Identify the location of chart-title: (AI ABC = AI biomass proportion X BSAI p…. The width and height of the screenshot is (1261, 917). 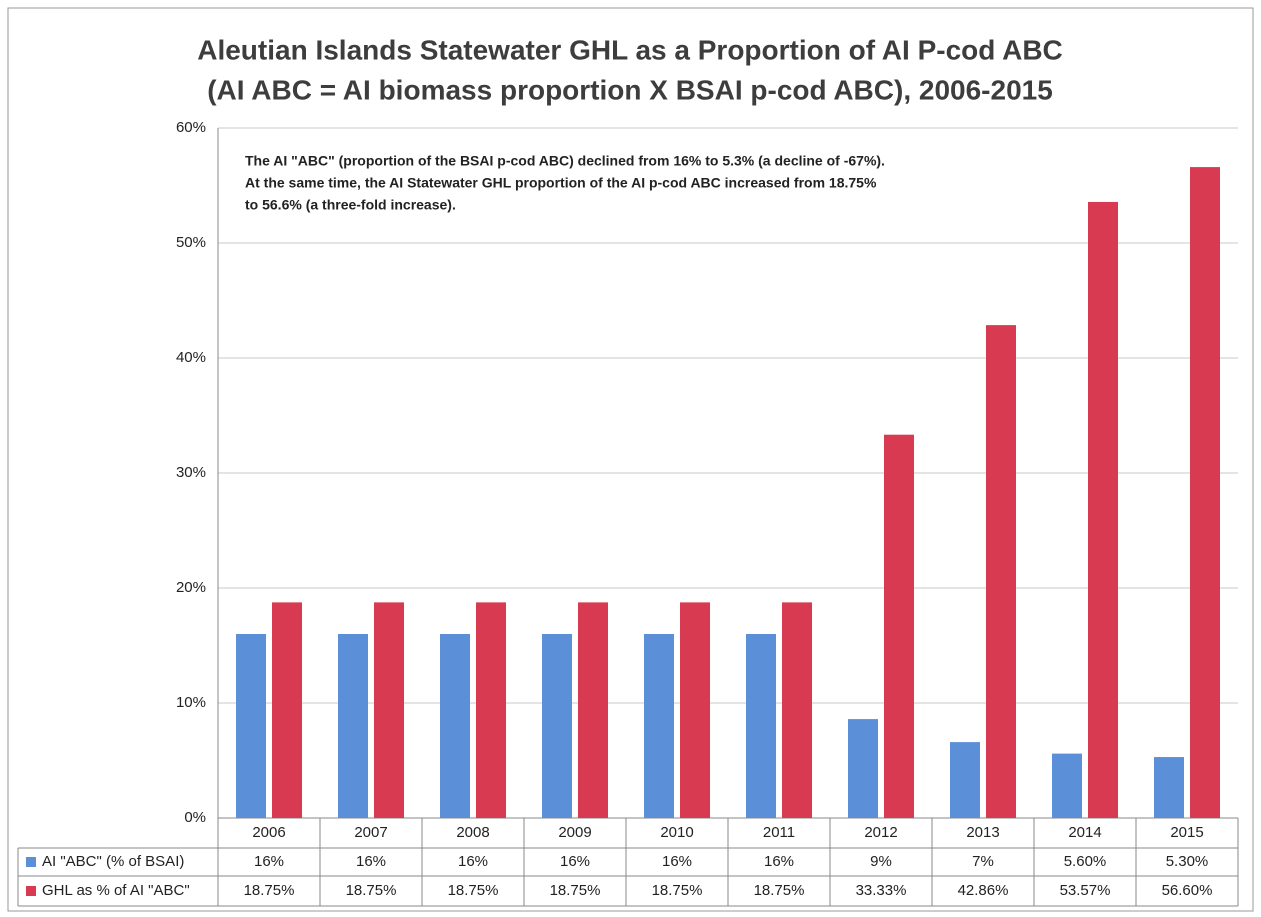
(630, 89).